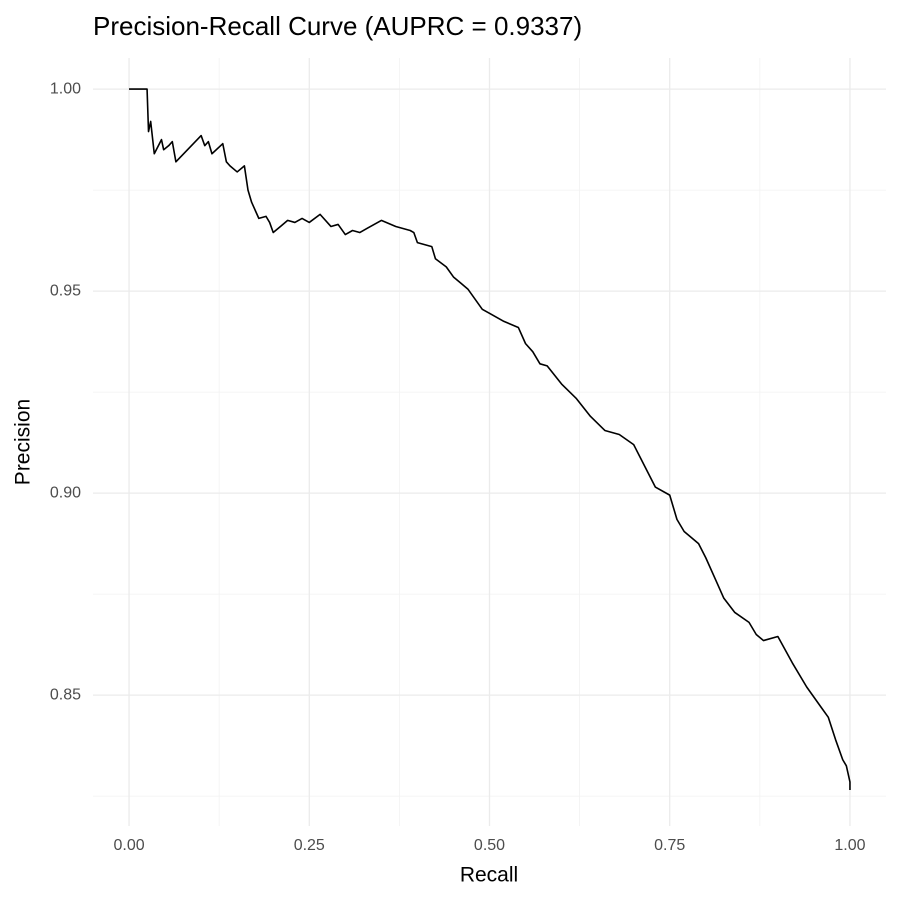  Describe the element at coordinates (669, 845) in the screenshot. I see `x-tick-label: 0.75` at that location.